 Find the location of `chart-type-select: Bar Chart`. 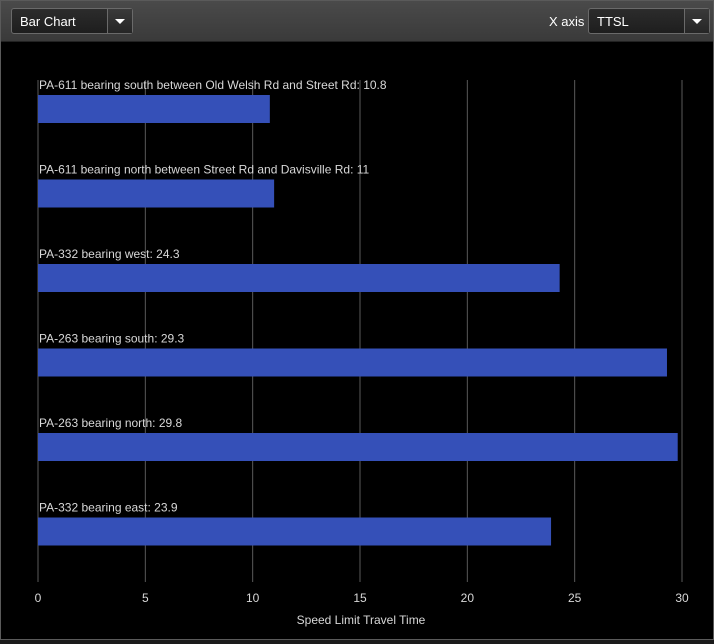

chart-type-select: Bar Chart is located at coordinates (72, 21).